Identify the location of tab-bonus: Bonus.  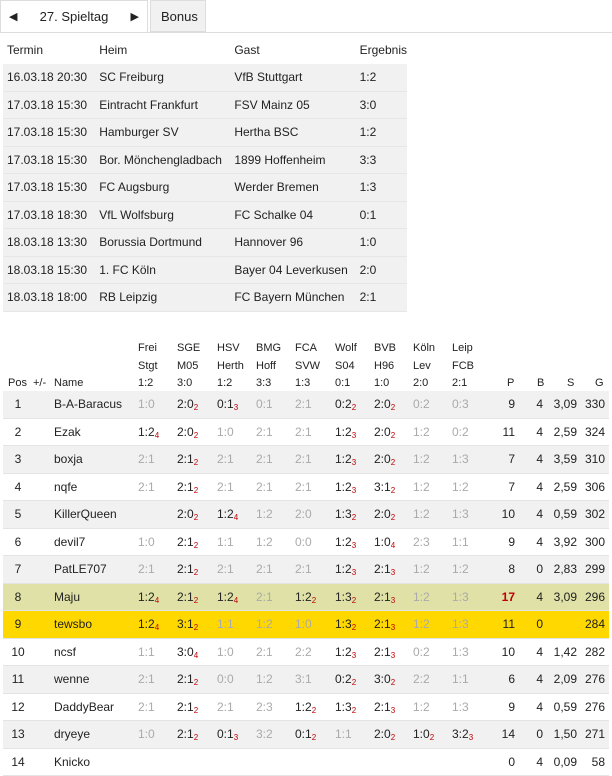
(178, 16).